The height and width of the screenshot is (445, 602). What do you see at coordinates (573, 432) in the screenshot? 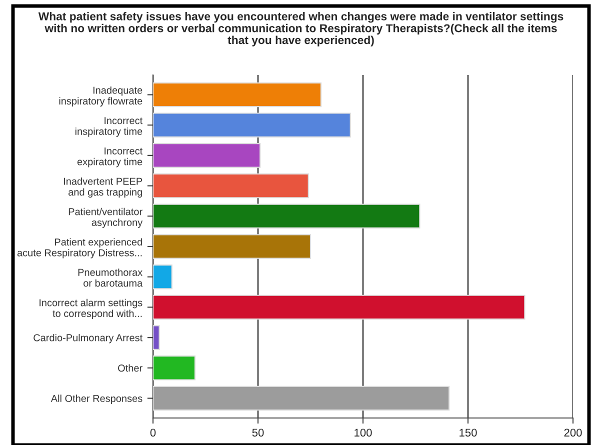
I see `x-tick-label: 200` at bounding box center [573, 432].